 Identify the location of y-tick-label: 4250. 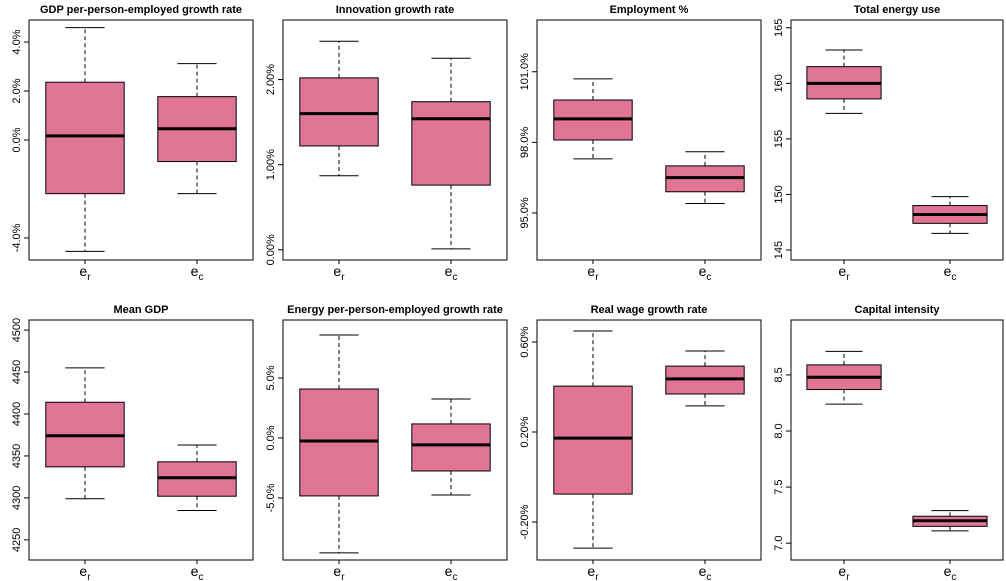
(17, 540).